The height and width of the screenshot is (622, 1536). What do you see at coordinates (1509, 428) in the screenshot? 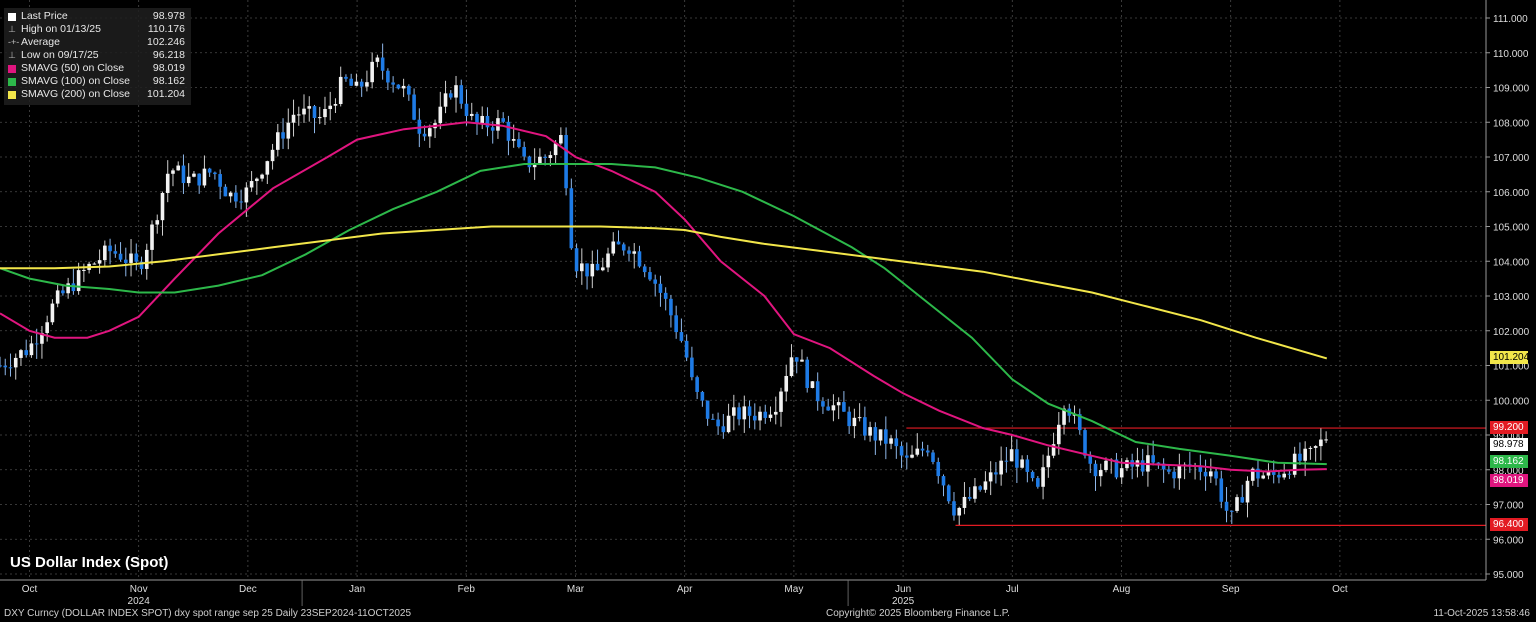
I see `price-tag-resistance: 99.200` at bounding box center [1509, 428].